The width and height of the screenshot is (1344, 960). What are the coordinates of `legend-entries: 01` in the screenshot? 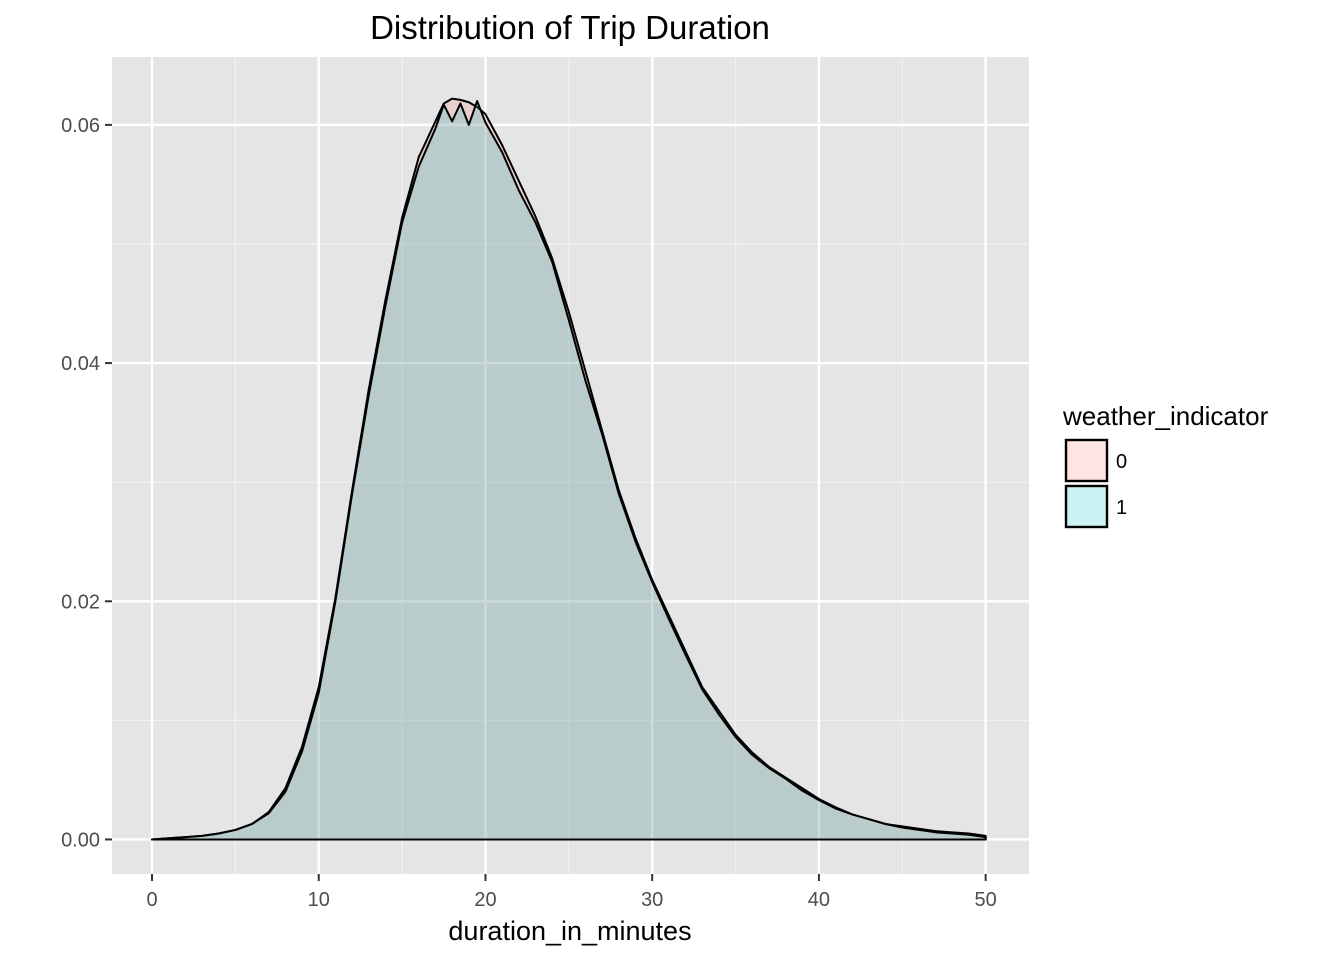 It's located at (1095, 483).